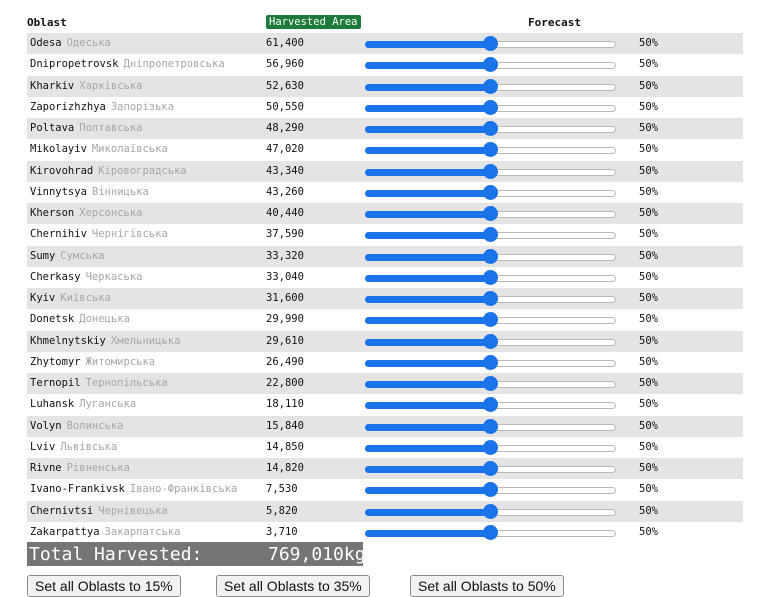  Describe the element at coordinates (293, 586) in the screenshot. I see `set-all-35-button: Set all Oblasts to 35%` at that location.